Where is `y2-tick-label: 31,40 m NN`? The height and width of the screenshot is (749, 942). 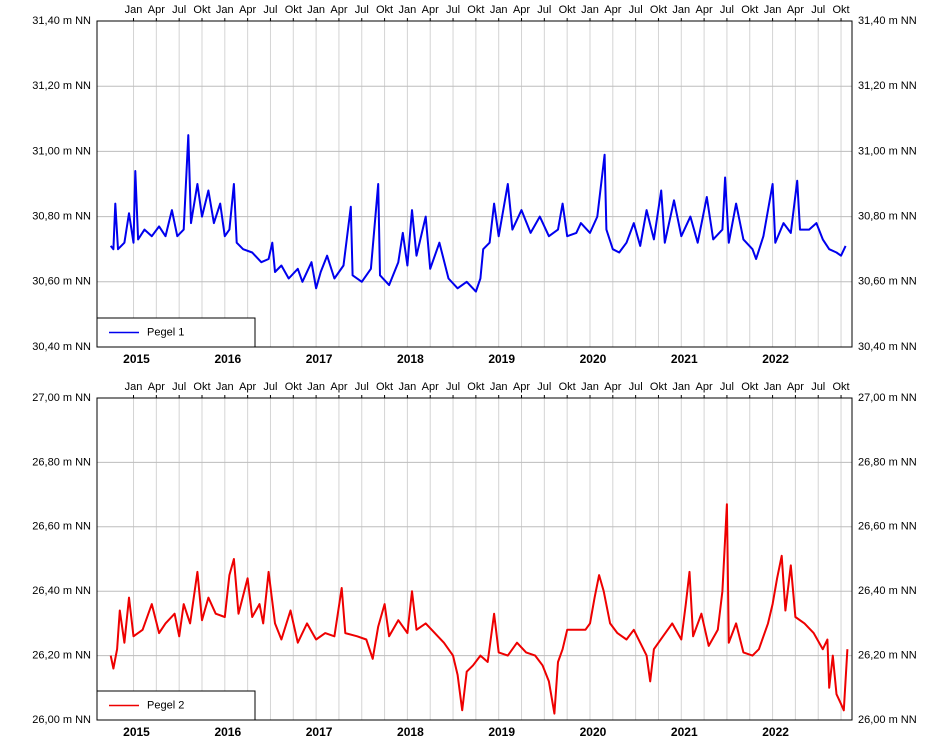 y2-tick-label: 31,40 m NN is located at coordinates (887, 21).